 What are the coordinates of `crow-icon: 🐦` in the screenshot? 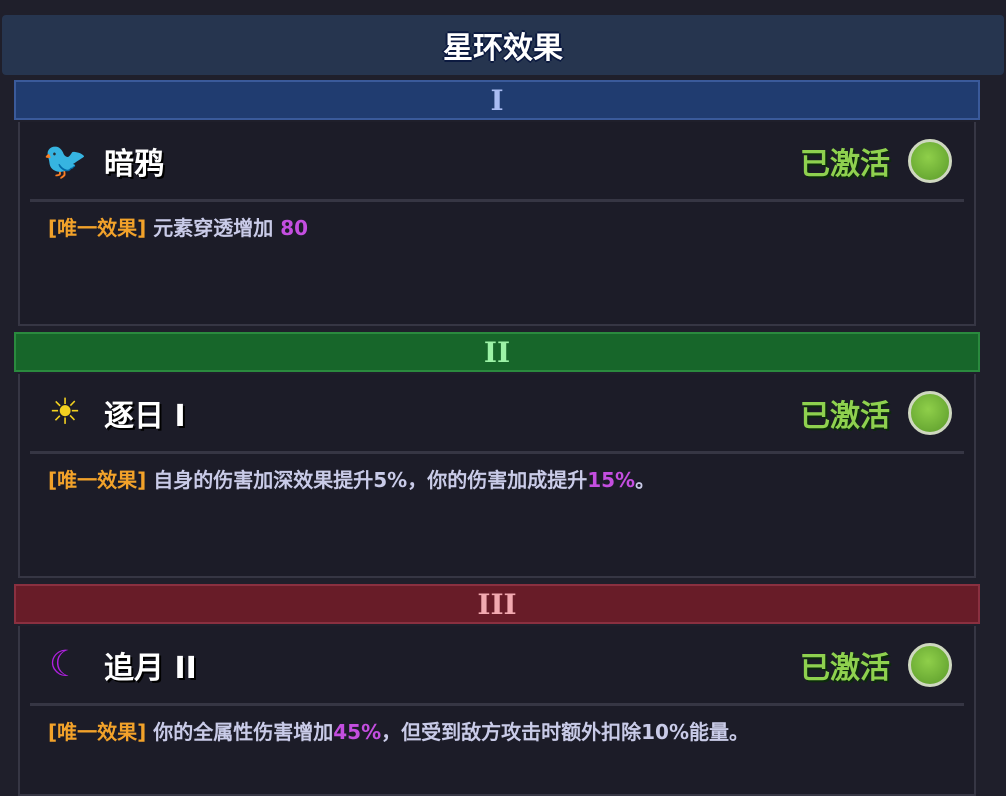 It's located at (65, 161).